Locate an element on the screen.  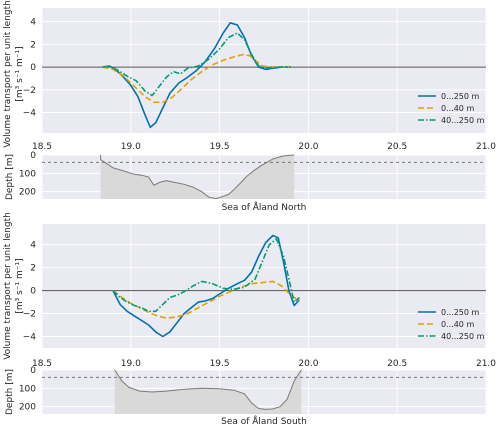
south-transport-x-ticks: 18.5 19.0 19.5 20.0 20.5 21.0 is located at coordinates (264, 364).